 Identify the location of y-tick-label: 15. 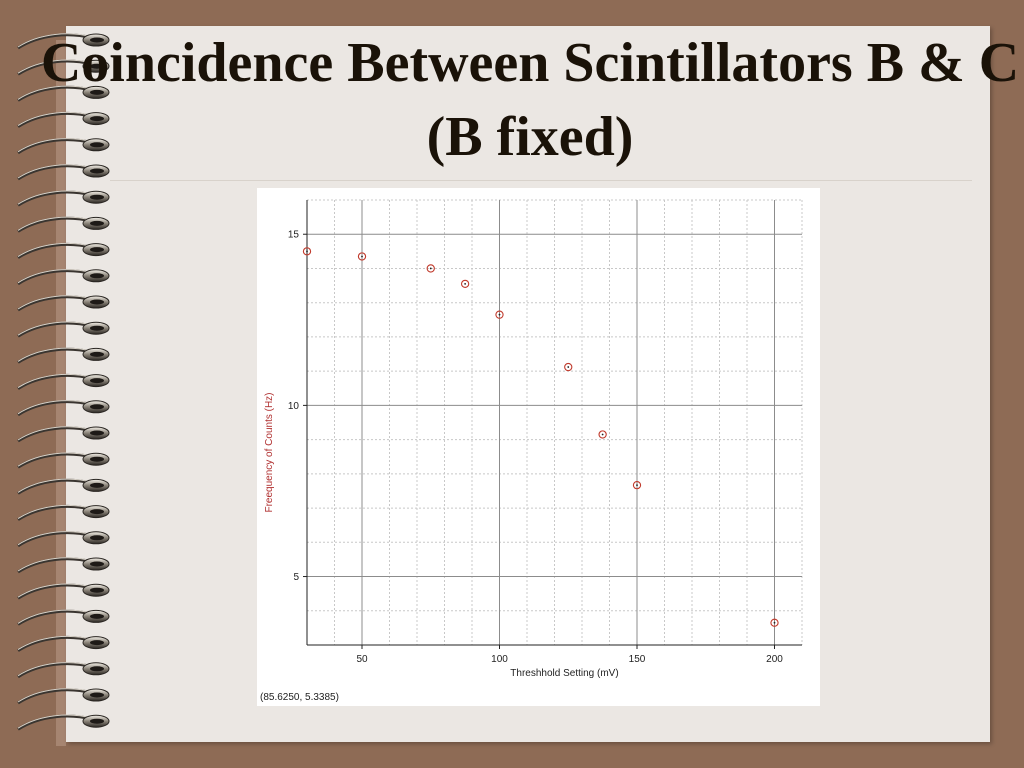
(294, 235).